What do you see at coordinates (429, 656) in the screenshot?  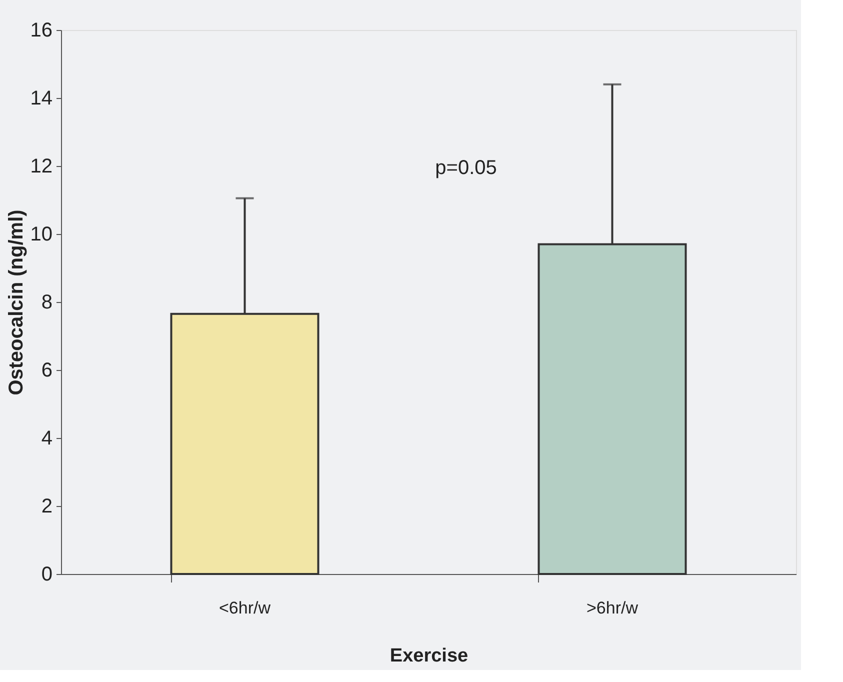 I see `x-axis-title: Exercise` at bounding box center [429, 656].